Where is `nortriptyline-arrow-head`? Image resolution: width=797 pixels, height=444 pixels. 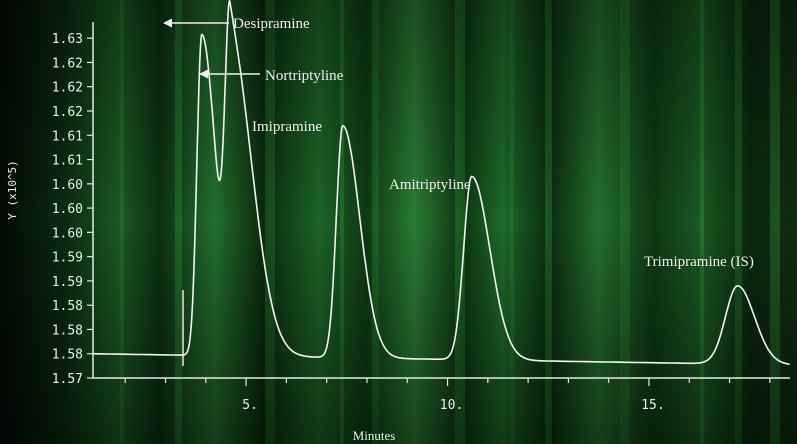 nortriptyline-arrow-head is located at coordinates (203, 74).